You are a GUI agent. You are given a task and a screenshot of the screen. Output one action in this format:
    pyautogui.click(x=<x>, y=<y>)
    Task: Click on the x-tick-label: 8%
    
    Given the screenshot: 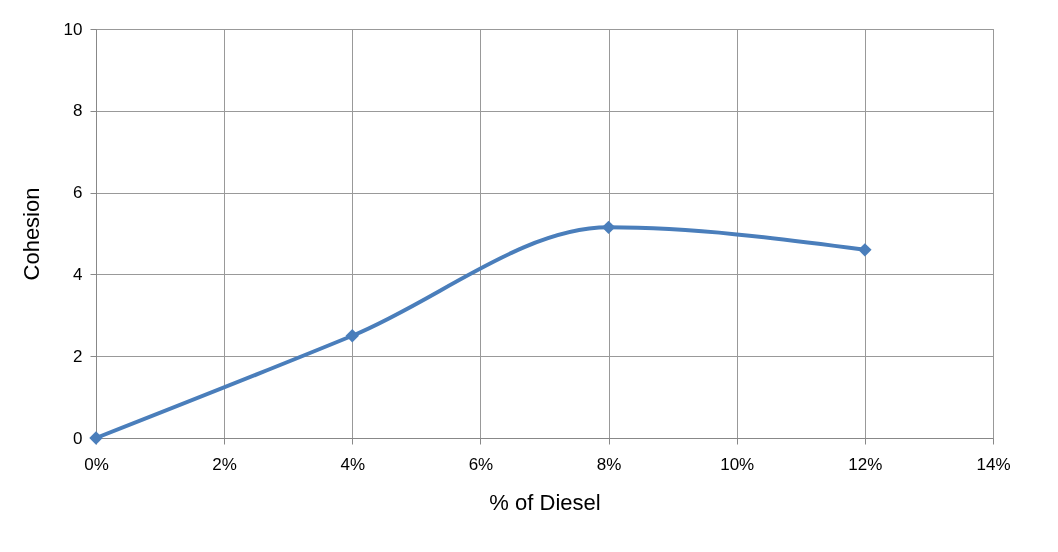 What is the action you would take?
    pyautogui.click(x=609, y=464)
    